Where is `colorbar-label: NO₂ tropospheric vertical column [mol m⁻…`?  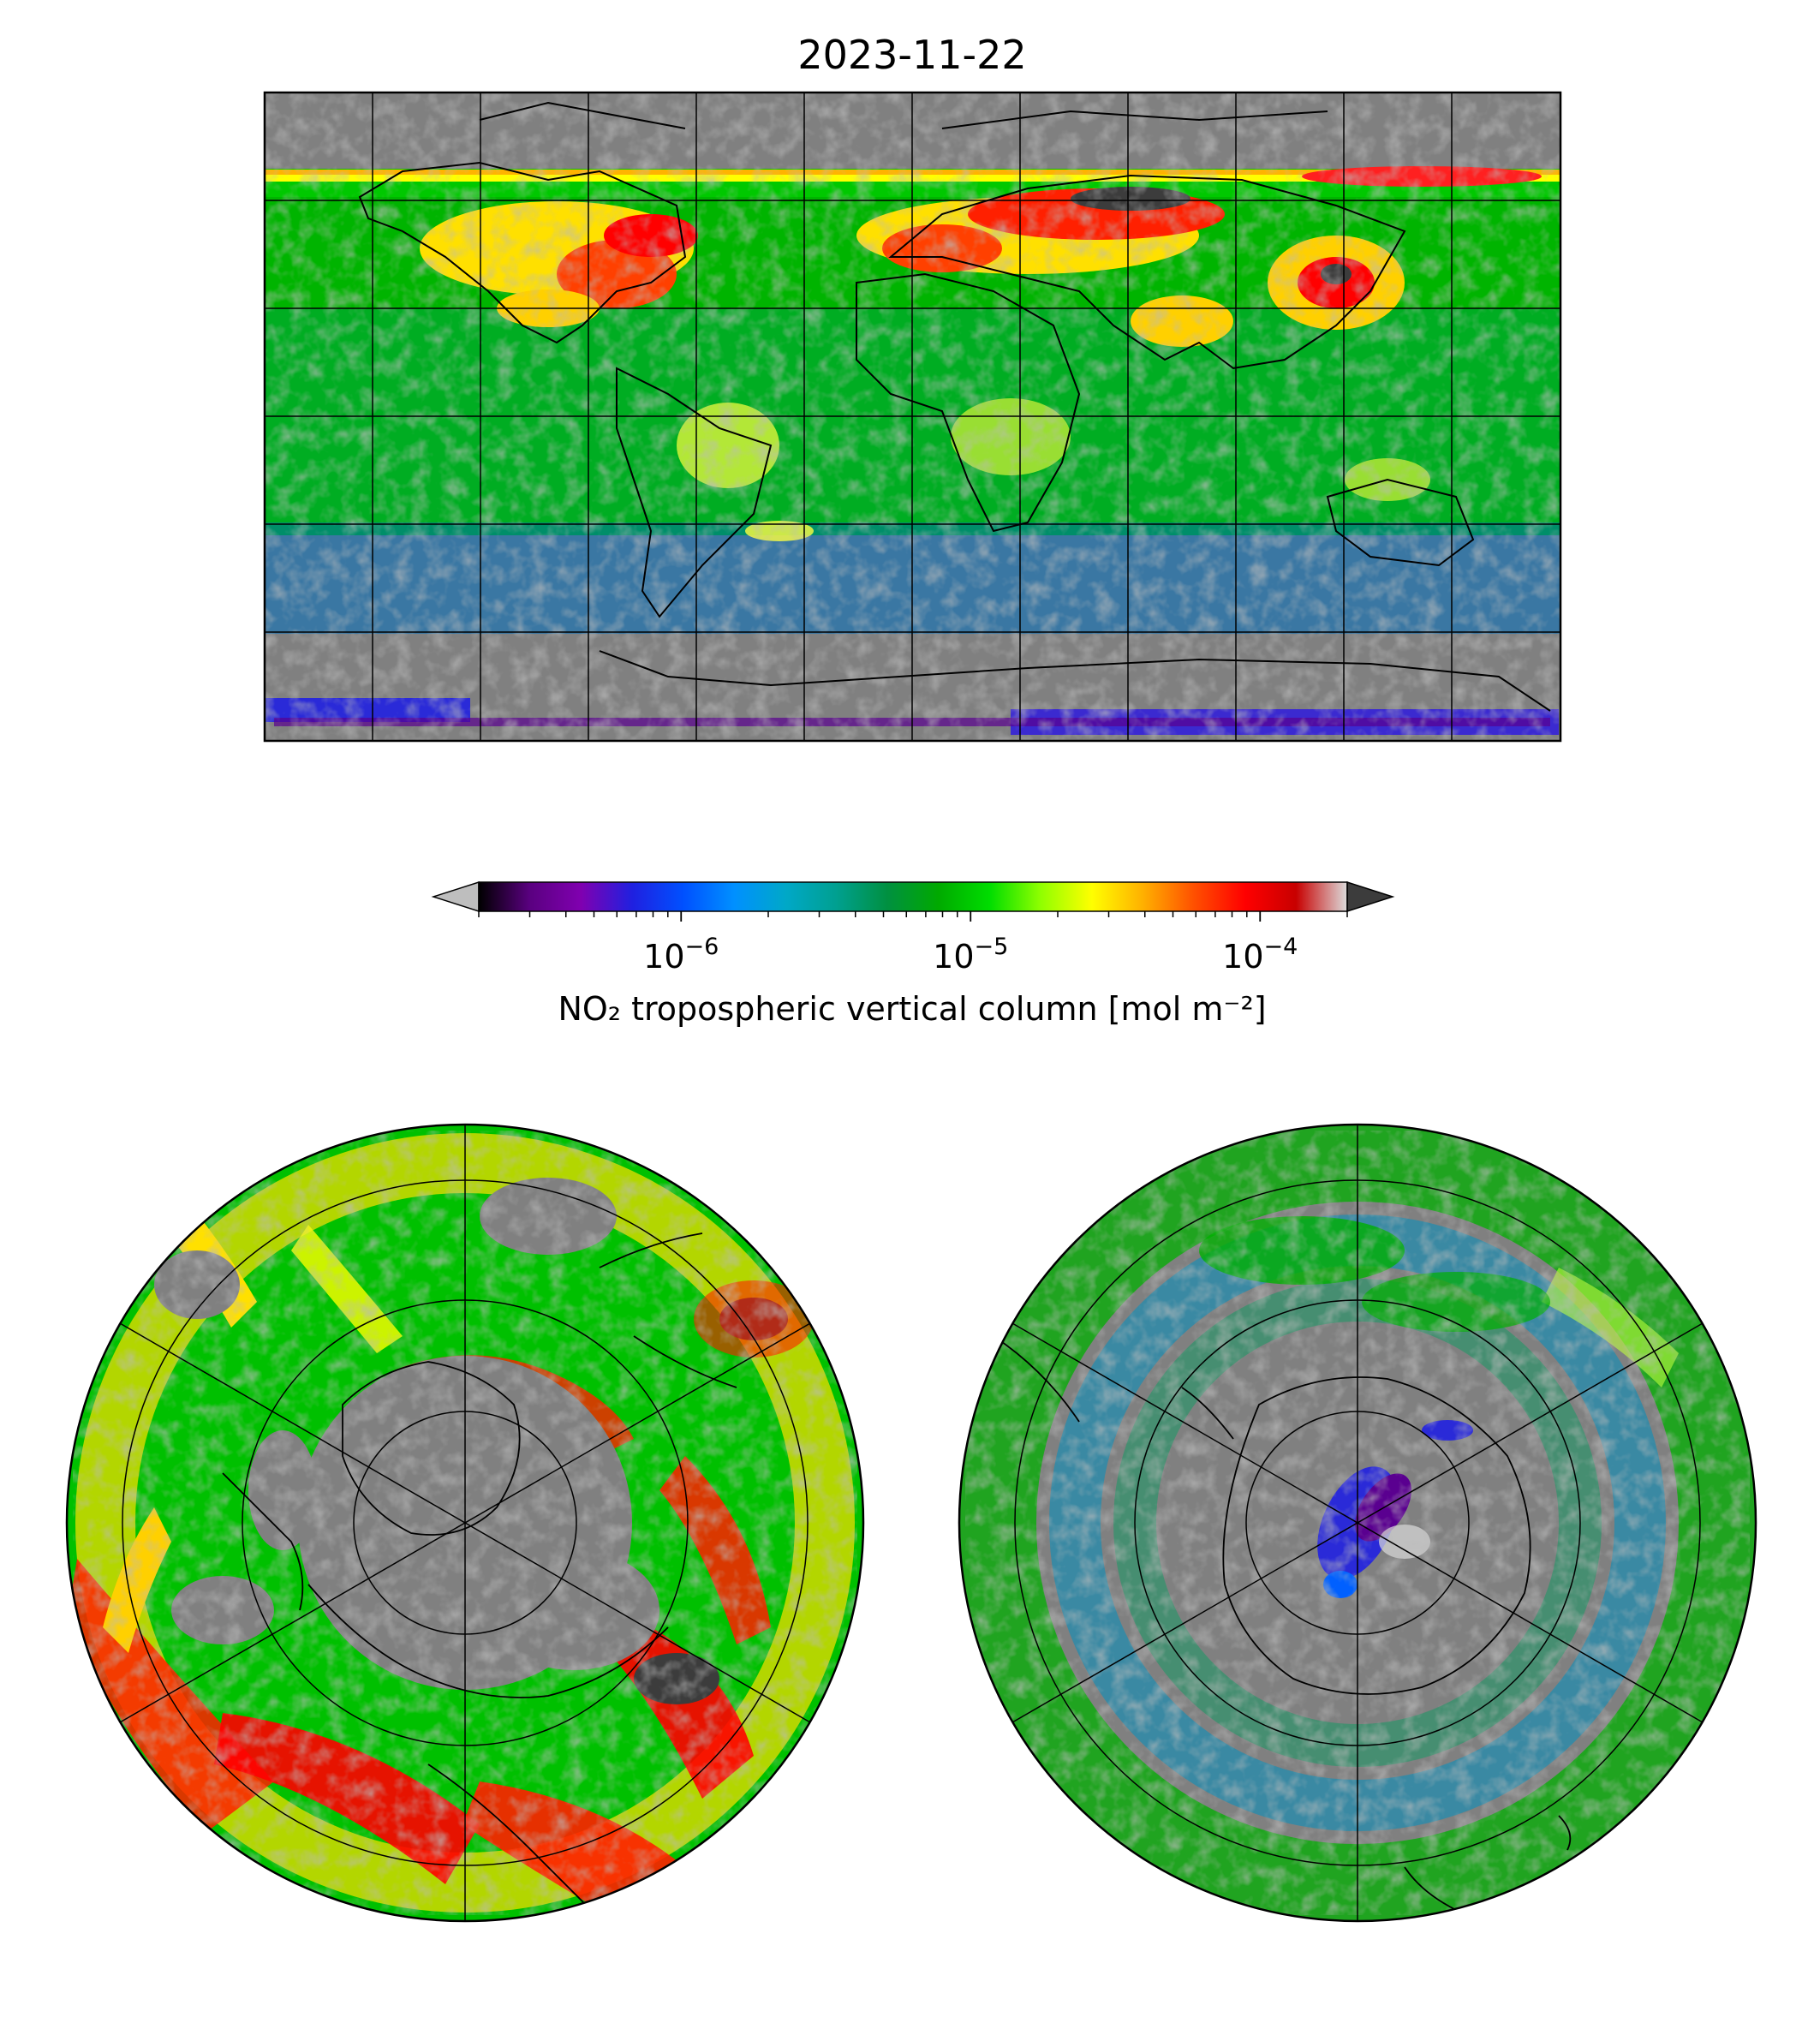 colorbar-label: NO₂ tropospheric vertical column [mol m⁻… is located at coordinates (912, 1009).